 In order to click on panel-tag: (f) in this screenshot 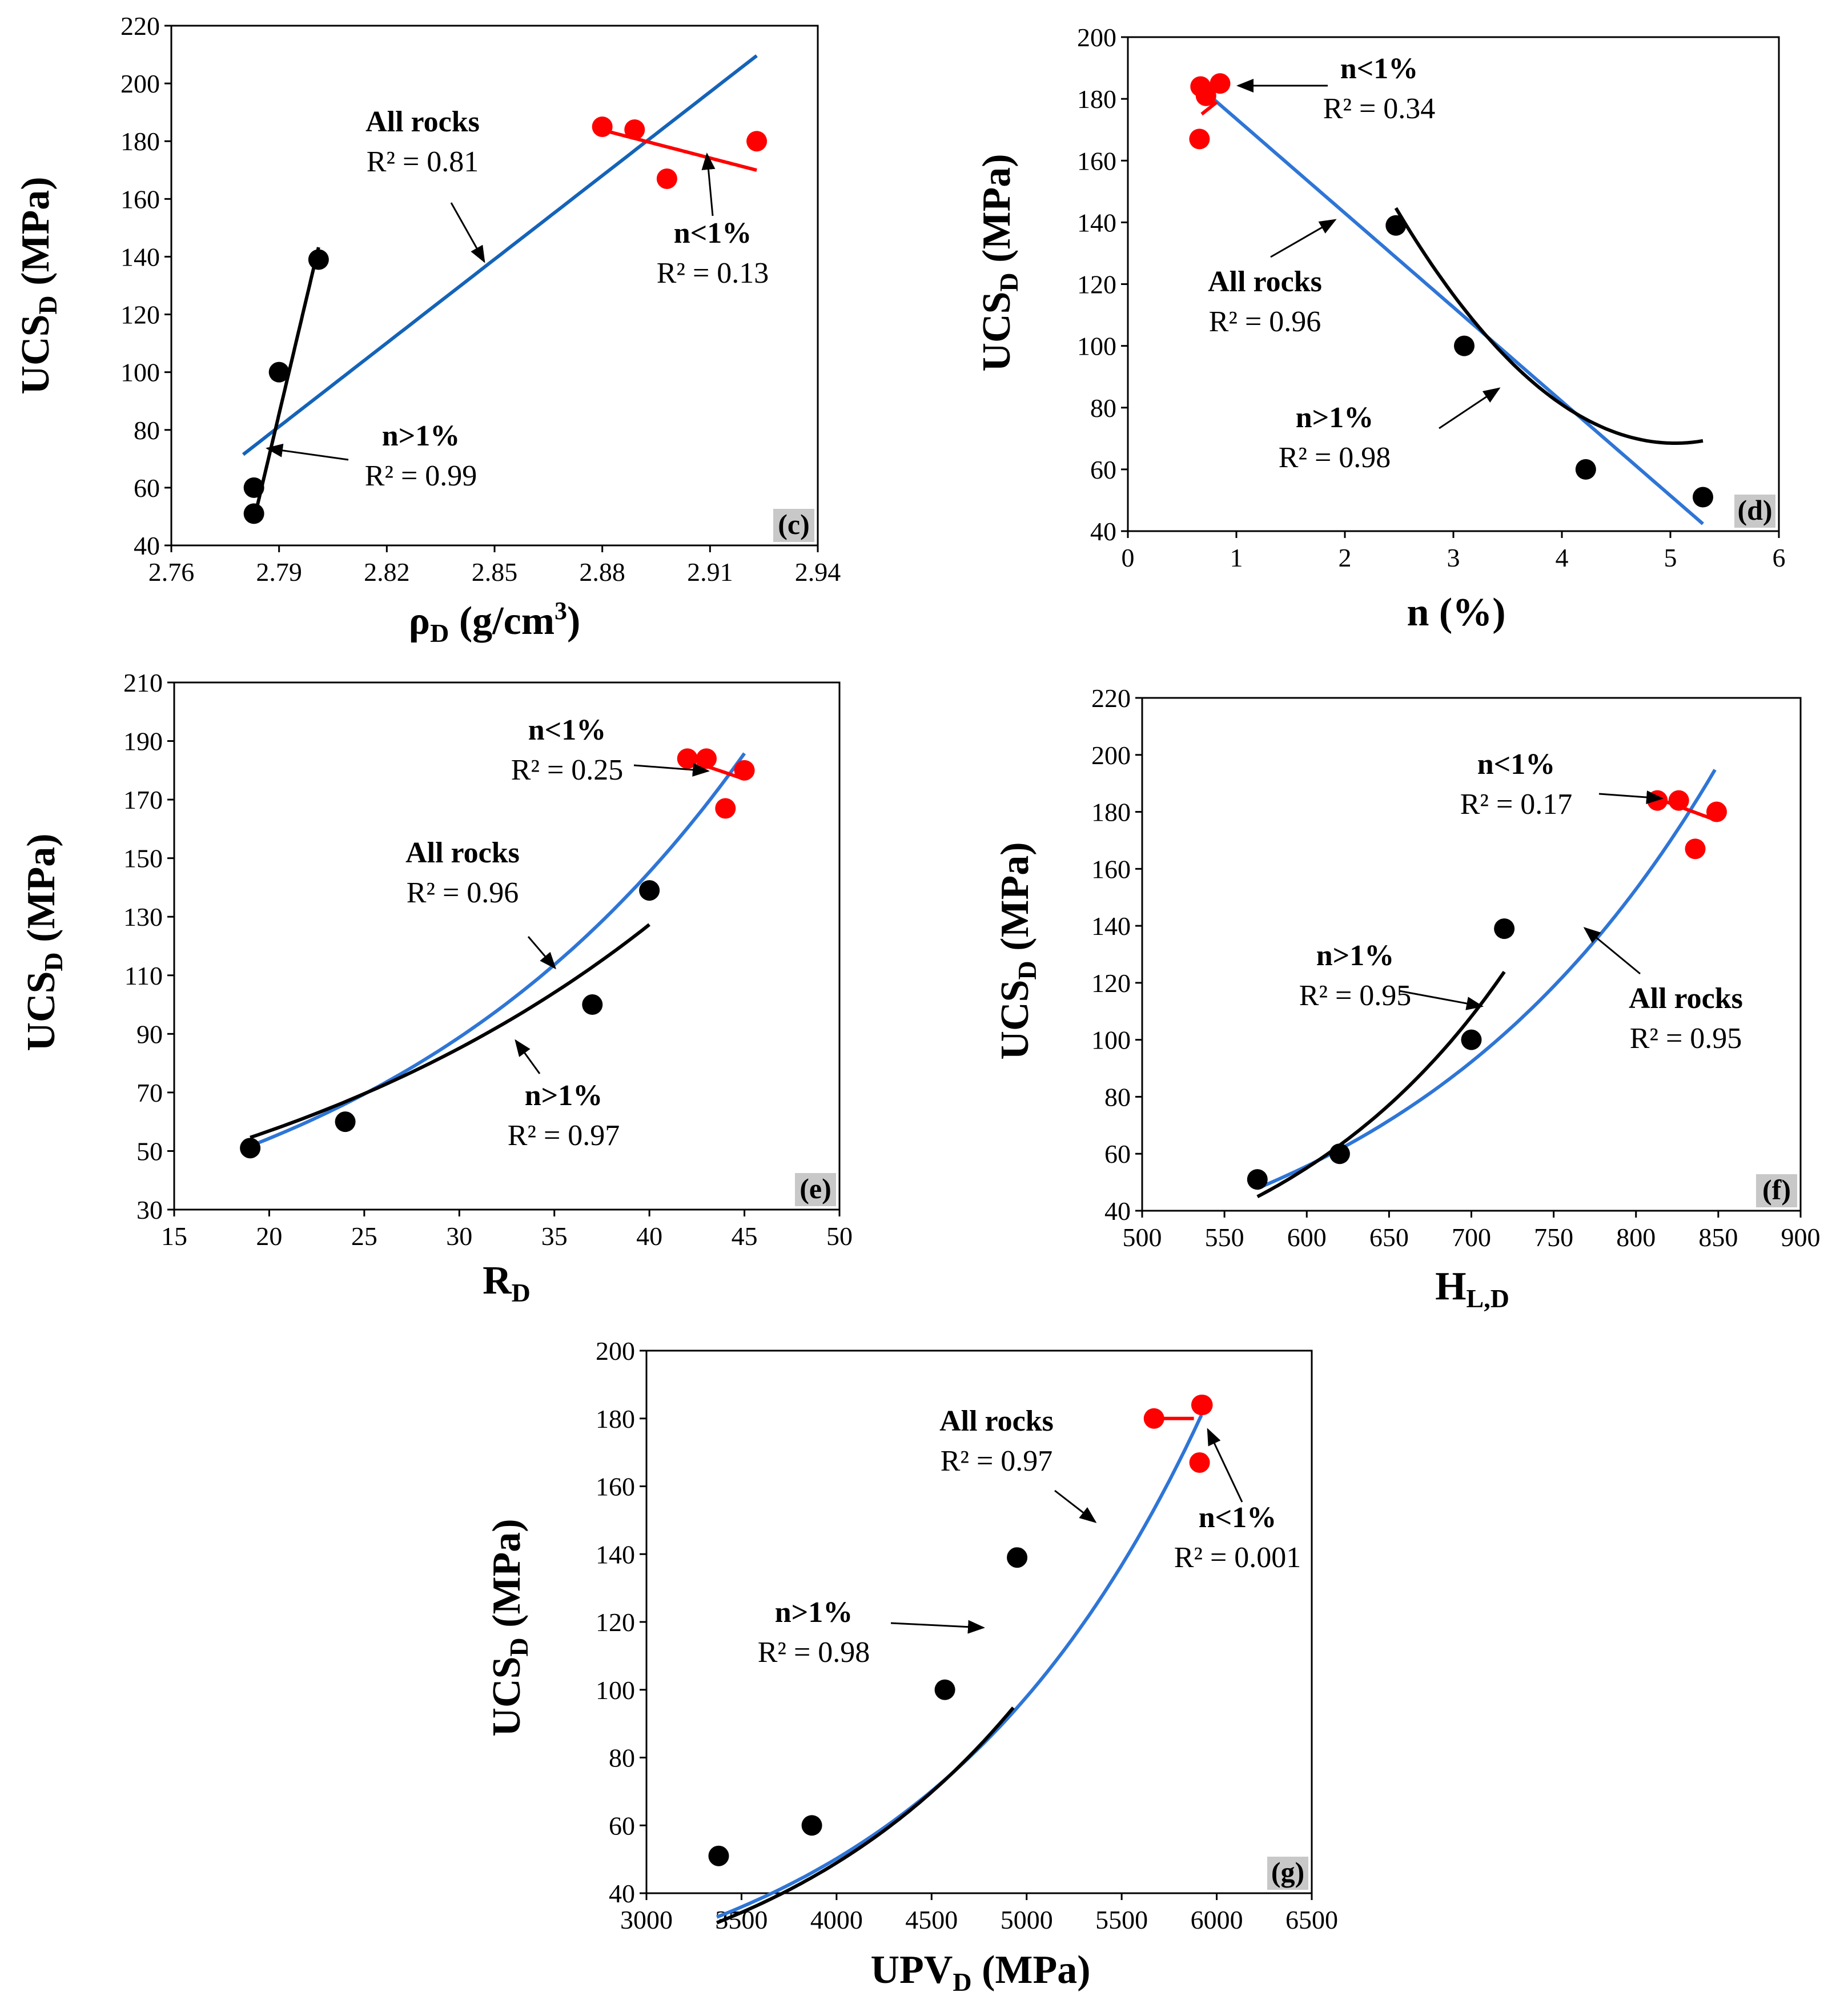, I will do `click(1776, 1190)`.